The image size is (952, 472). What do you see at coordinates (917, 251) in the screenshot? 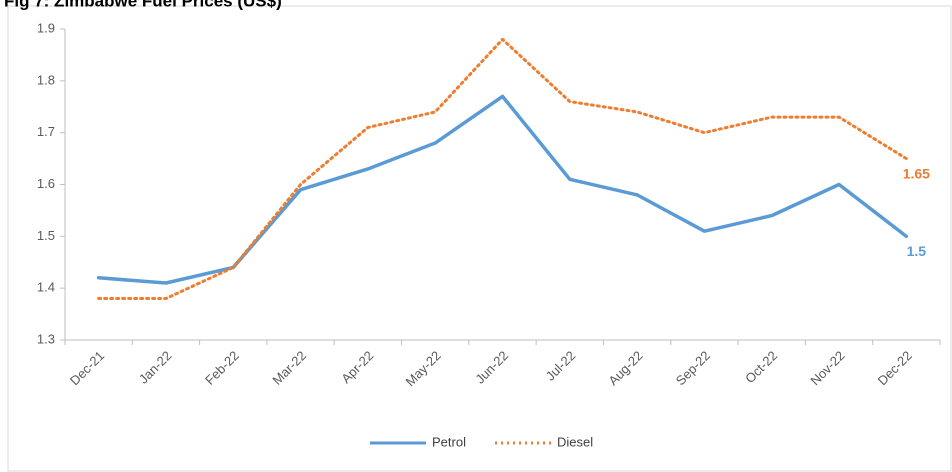
I see `data-label: 1.5` at bounding box center [917, 251].